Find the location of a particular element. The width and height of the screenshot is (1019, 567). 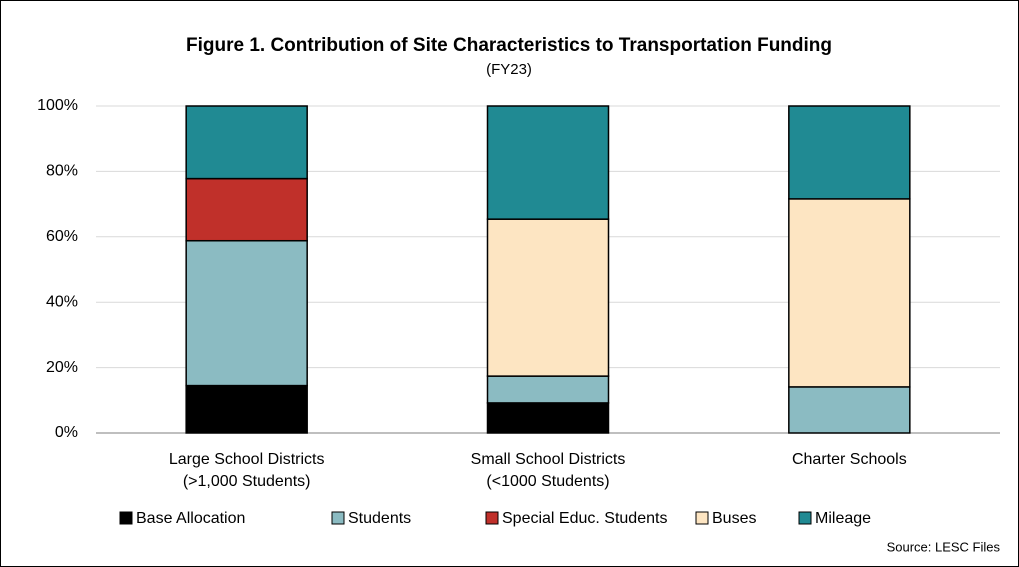

x-tick-label: Small School Districts (<1000 Students) is located at coordinates (548, 470).